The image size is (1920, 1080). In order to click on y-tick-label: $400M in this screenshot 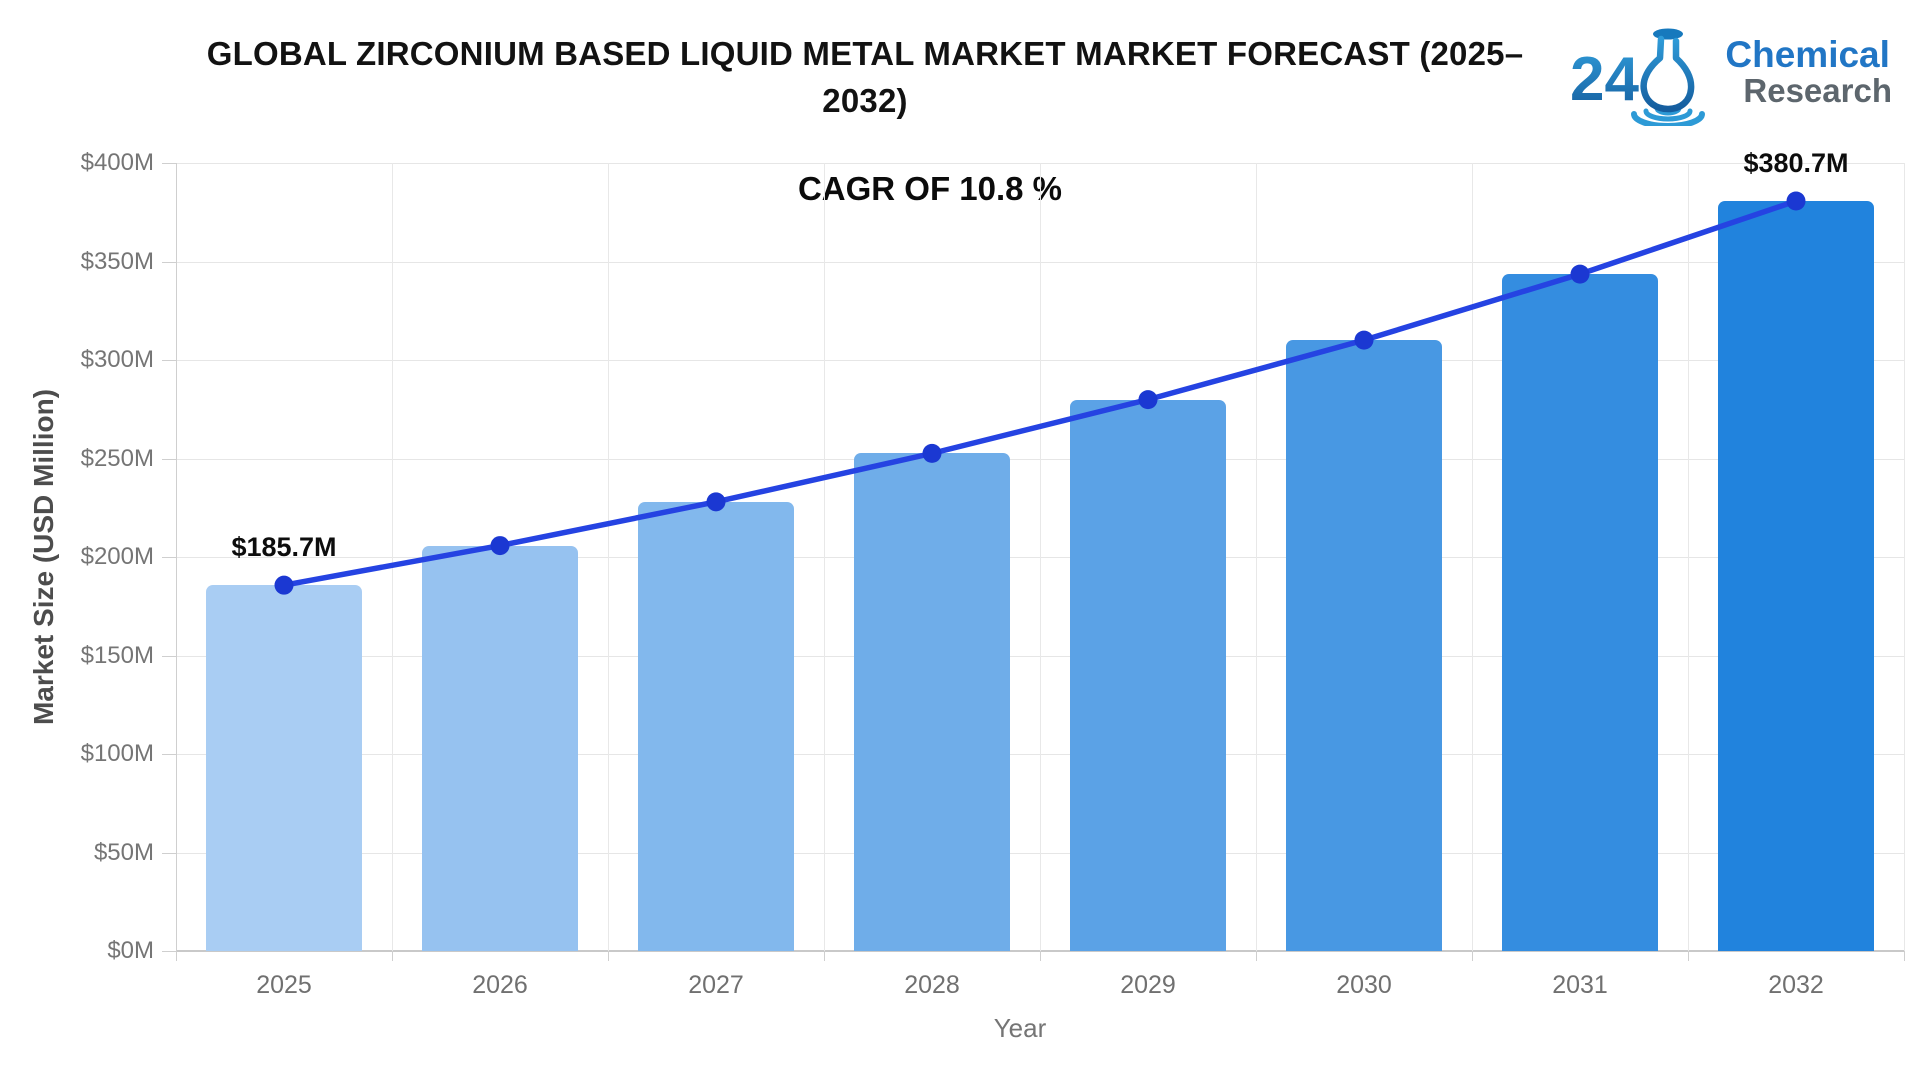, I will do `click(117, 162)`.